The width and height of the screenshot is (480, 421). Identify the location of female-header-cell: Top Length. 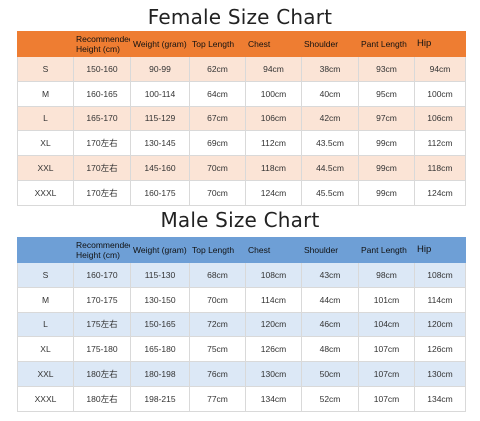
(217, 44).